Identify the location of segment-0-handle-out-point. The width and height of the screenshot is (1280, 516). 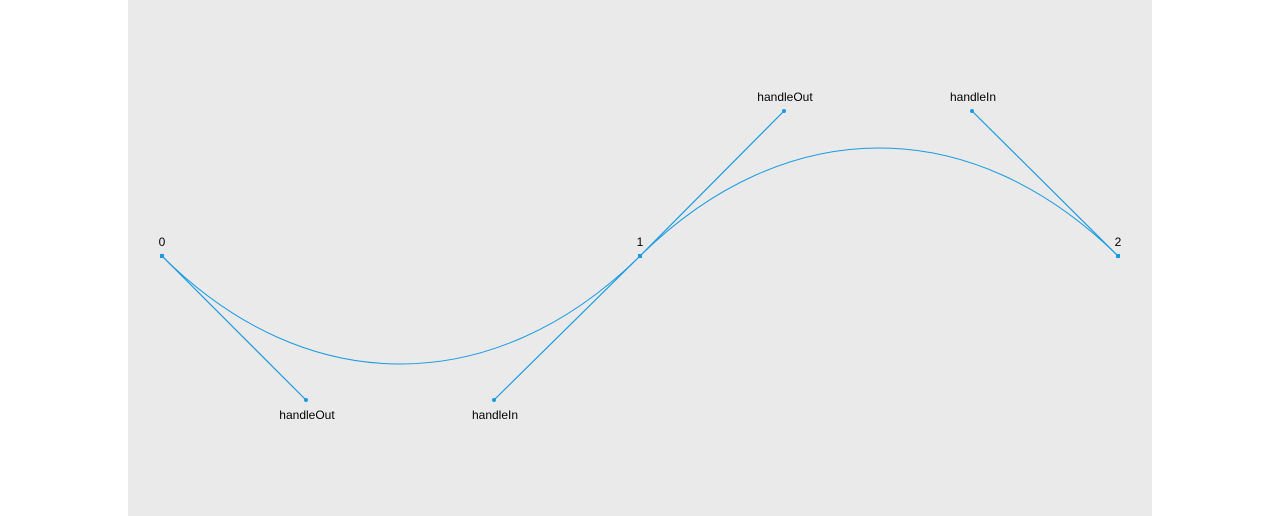
(306, 400).